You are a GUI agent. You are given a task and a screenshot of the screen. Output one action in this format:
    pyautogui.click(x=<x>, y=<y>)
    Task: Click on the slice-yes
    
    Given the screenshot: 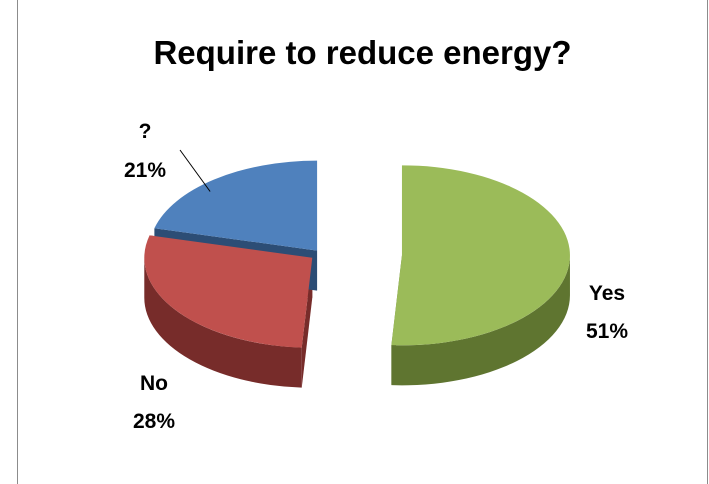 What is the action you would take?
    pyautogui.click(x=480, y=255)
    